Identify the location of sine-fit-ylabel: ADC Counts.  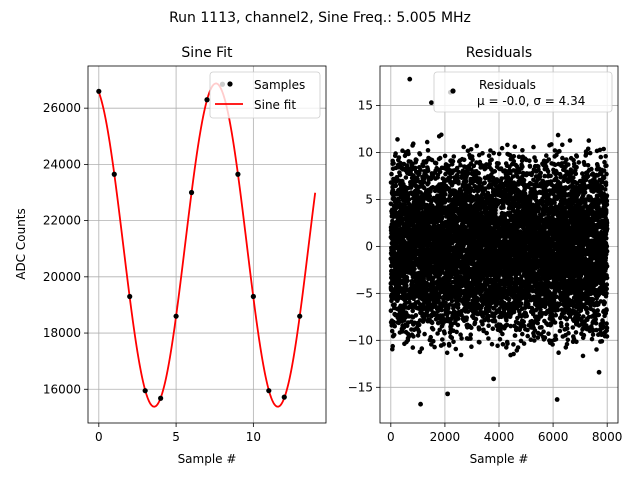
(21, 244).